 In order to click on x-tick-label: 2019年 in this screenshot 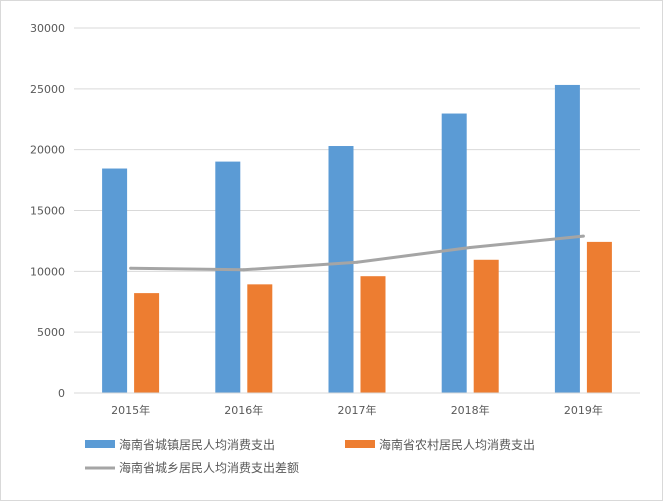, I will do `click(583, 410)`.